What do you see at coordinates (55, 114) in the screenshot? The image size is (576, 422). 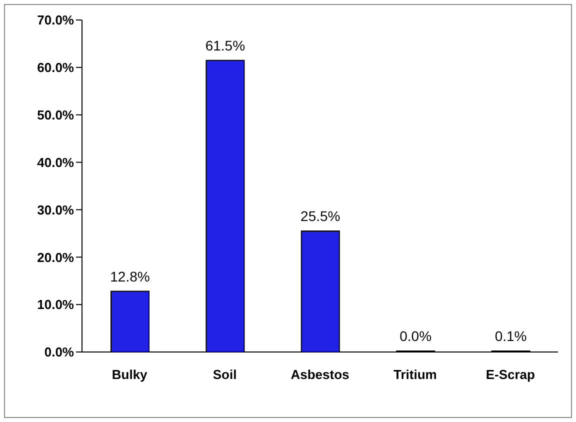 I see `y-tick-label: 50.0%` at bounding box center [55, 114].